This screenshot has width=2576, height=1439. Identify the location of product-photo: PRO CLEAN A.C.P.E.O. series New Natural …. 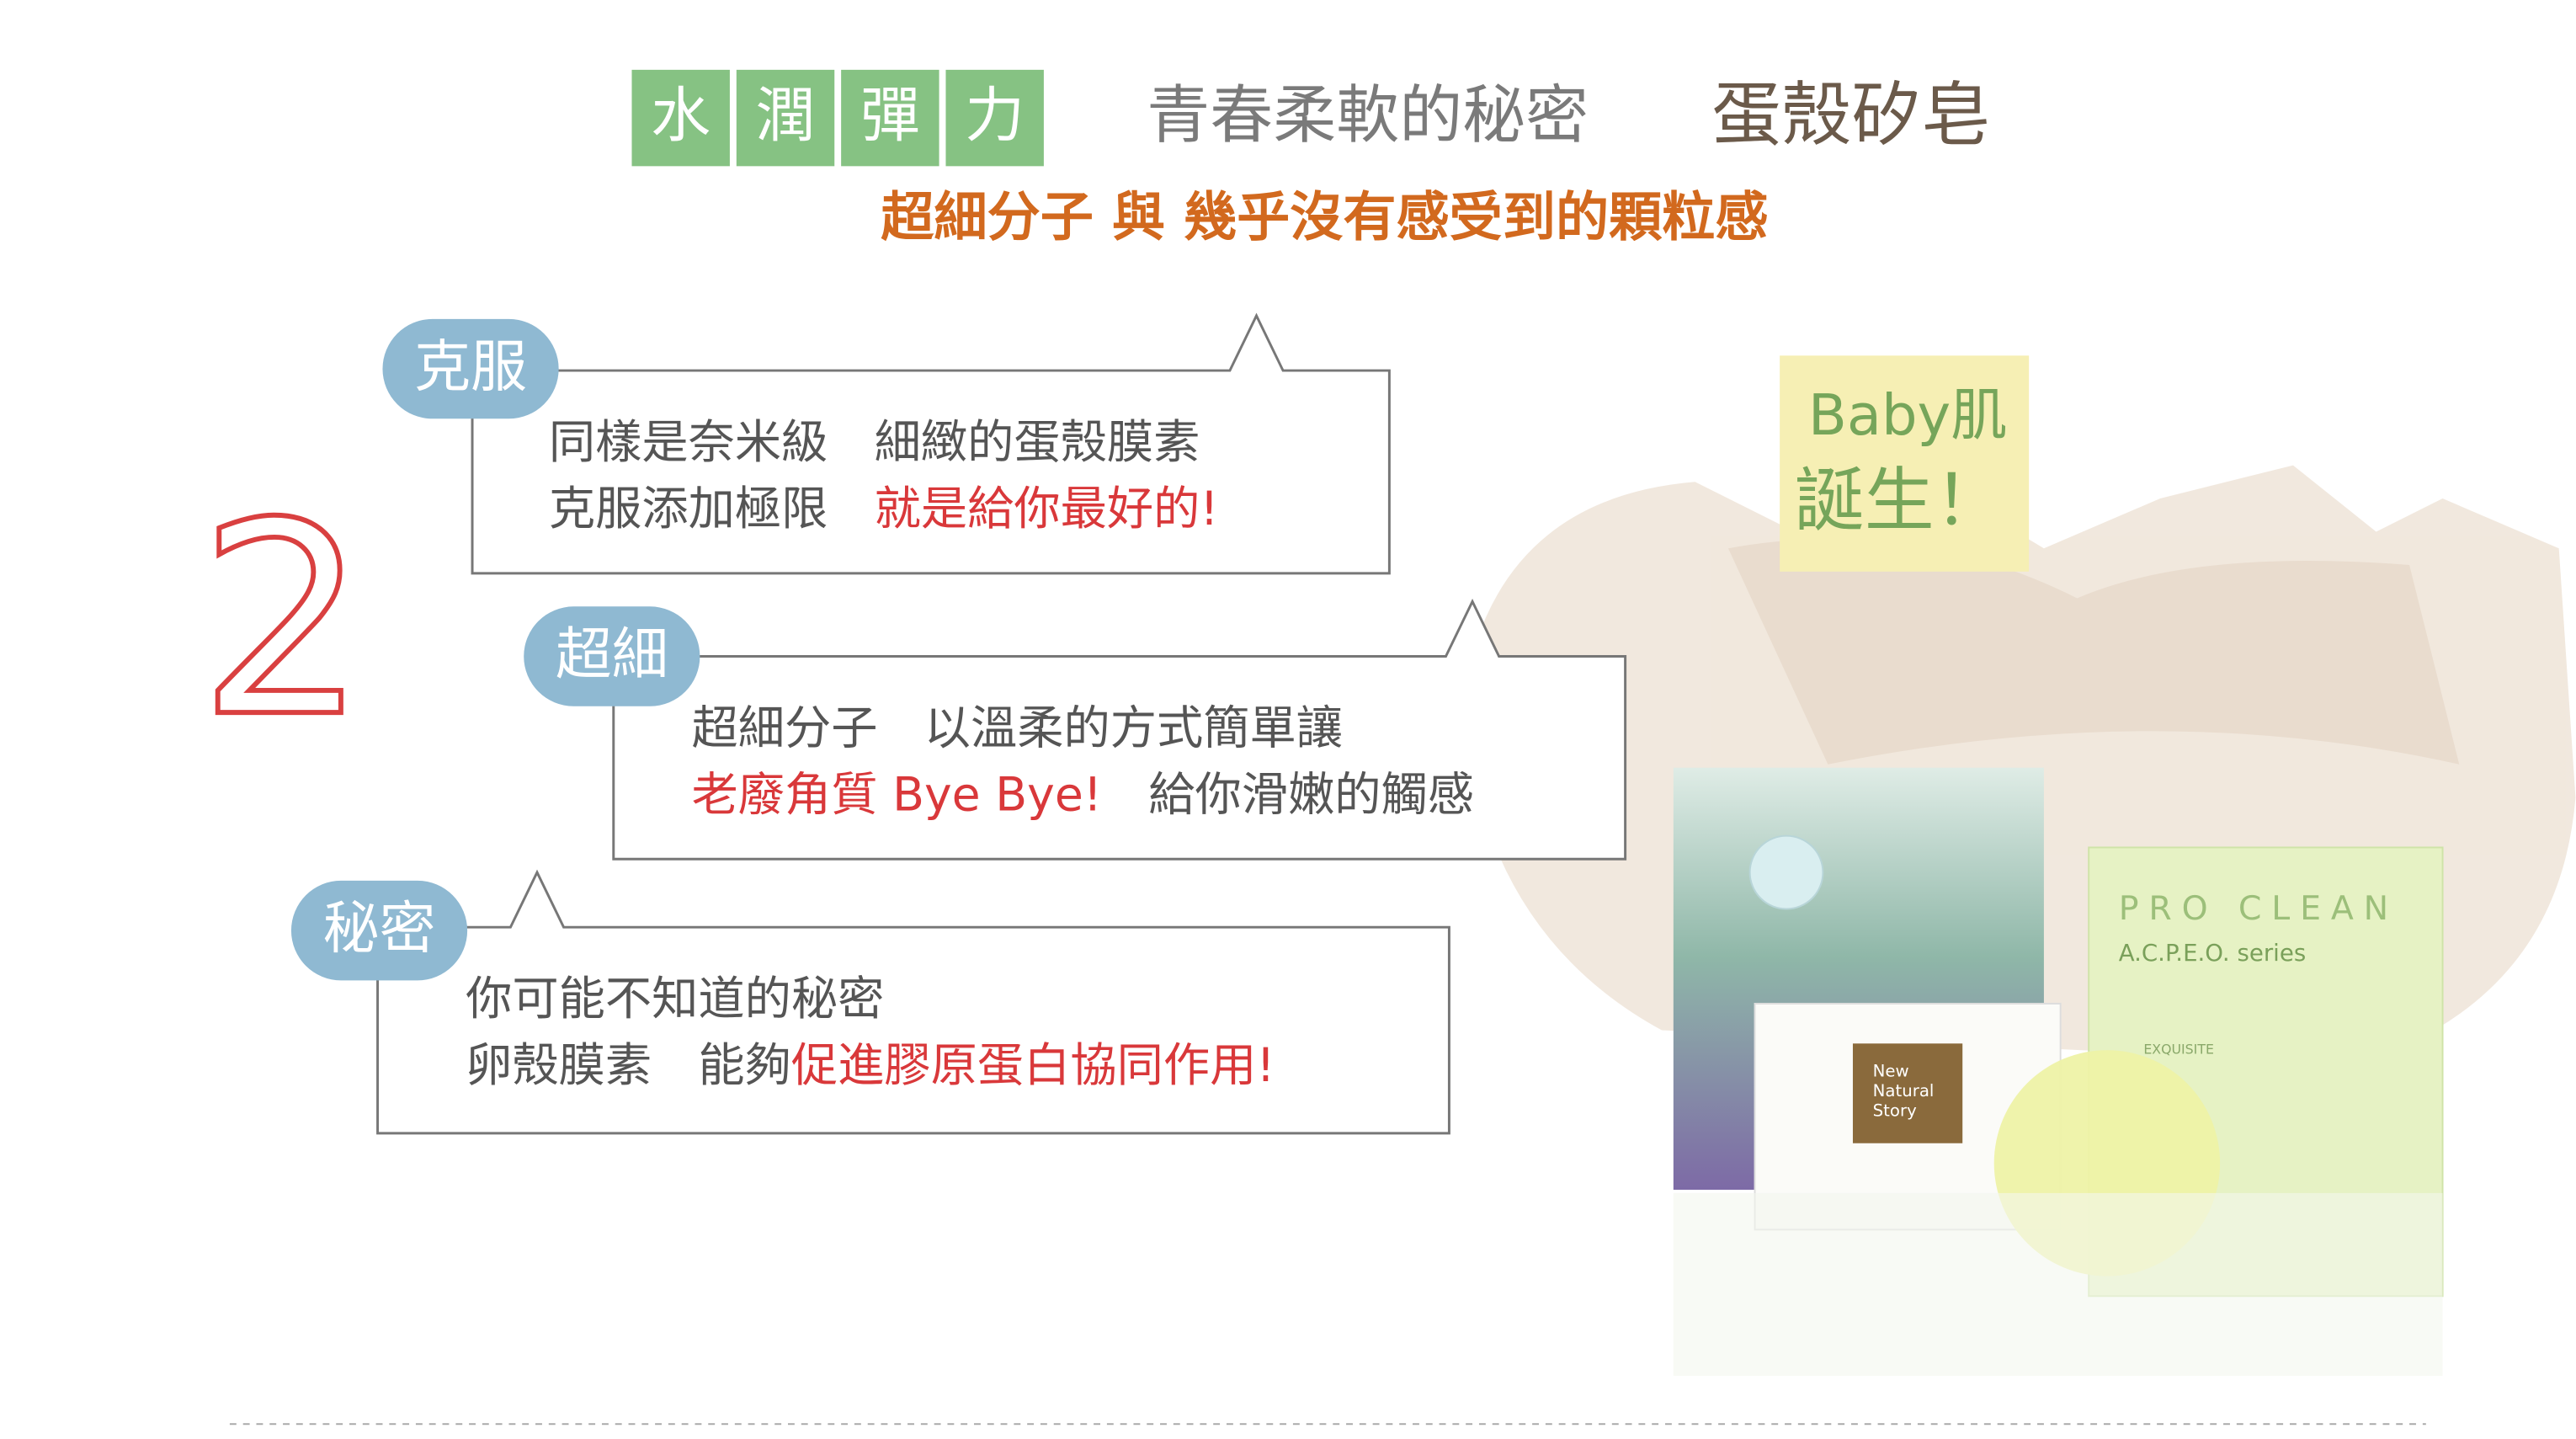
(2058, 1072).